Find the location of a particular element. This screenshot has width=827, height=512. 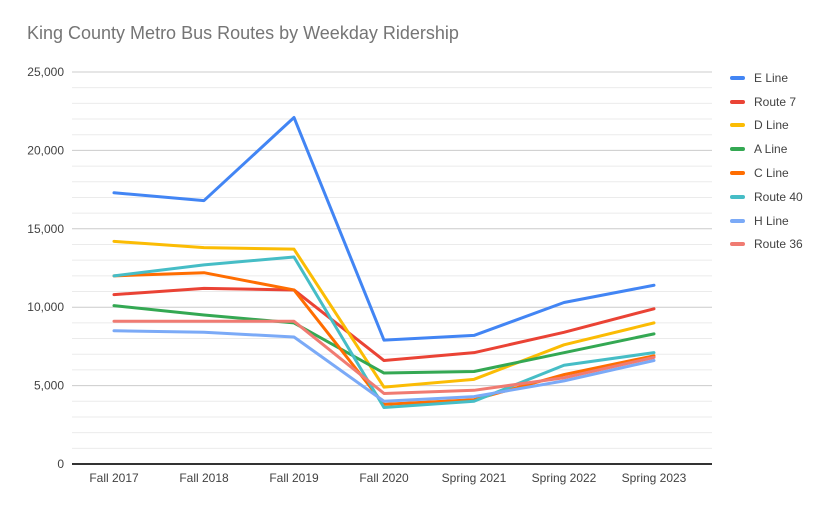

legend-item-route-7: Route 7 is located at coordinates (766, 102).